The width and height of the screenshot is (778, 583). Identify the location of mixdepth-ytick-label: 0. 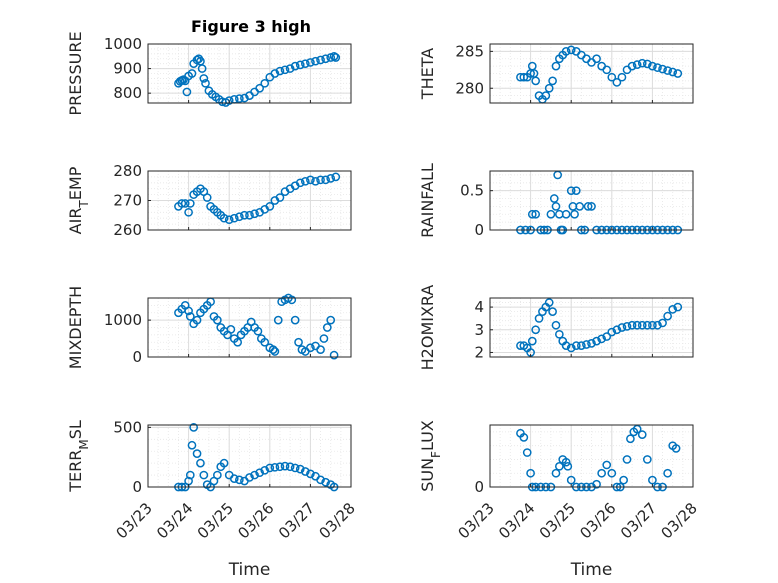
(137, 357).